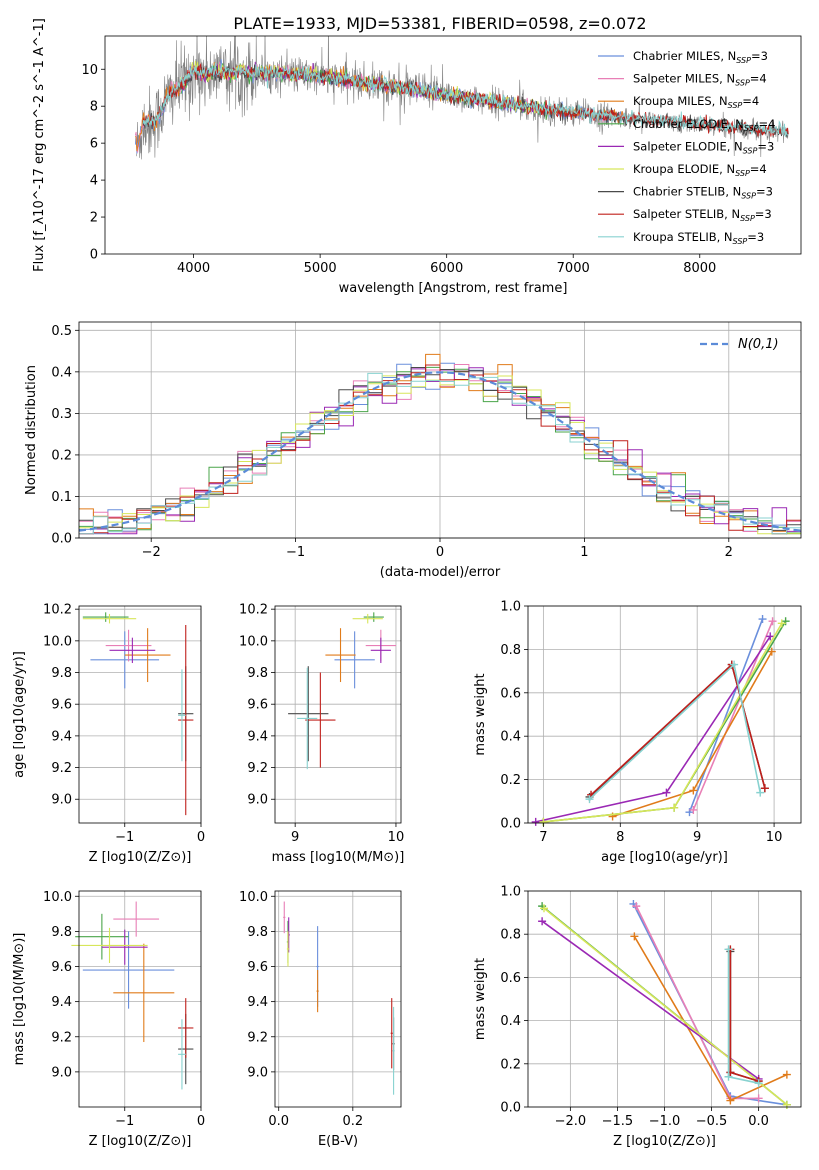 The width and height of the screenshot is (819, 1170). Describe the element at coordinates (94, 218) in the screenshot. I see `y-tick-label: 2` at that location.